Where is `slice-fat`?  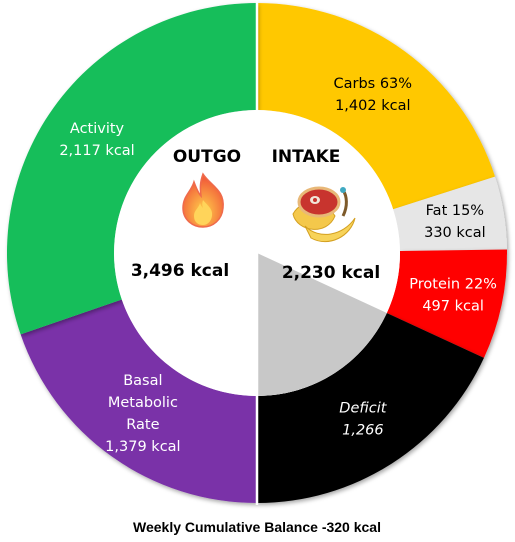
slice-fat is located at coordinates (450, 214).